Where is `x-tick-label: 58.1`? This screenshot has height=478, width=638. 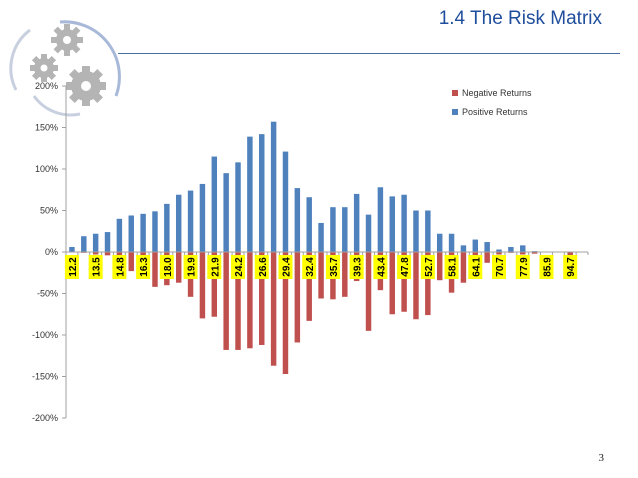 x-tick-label: 58.1 is located at coordinates (453, 267).